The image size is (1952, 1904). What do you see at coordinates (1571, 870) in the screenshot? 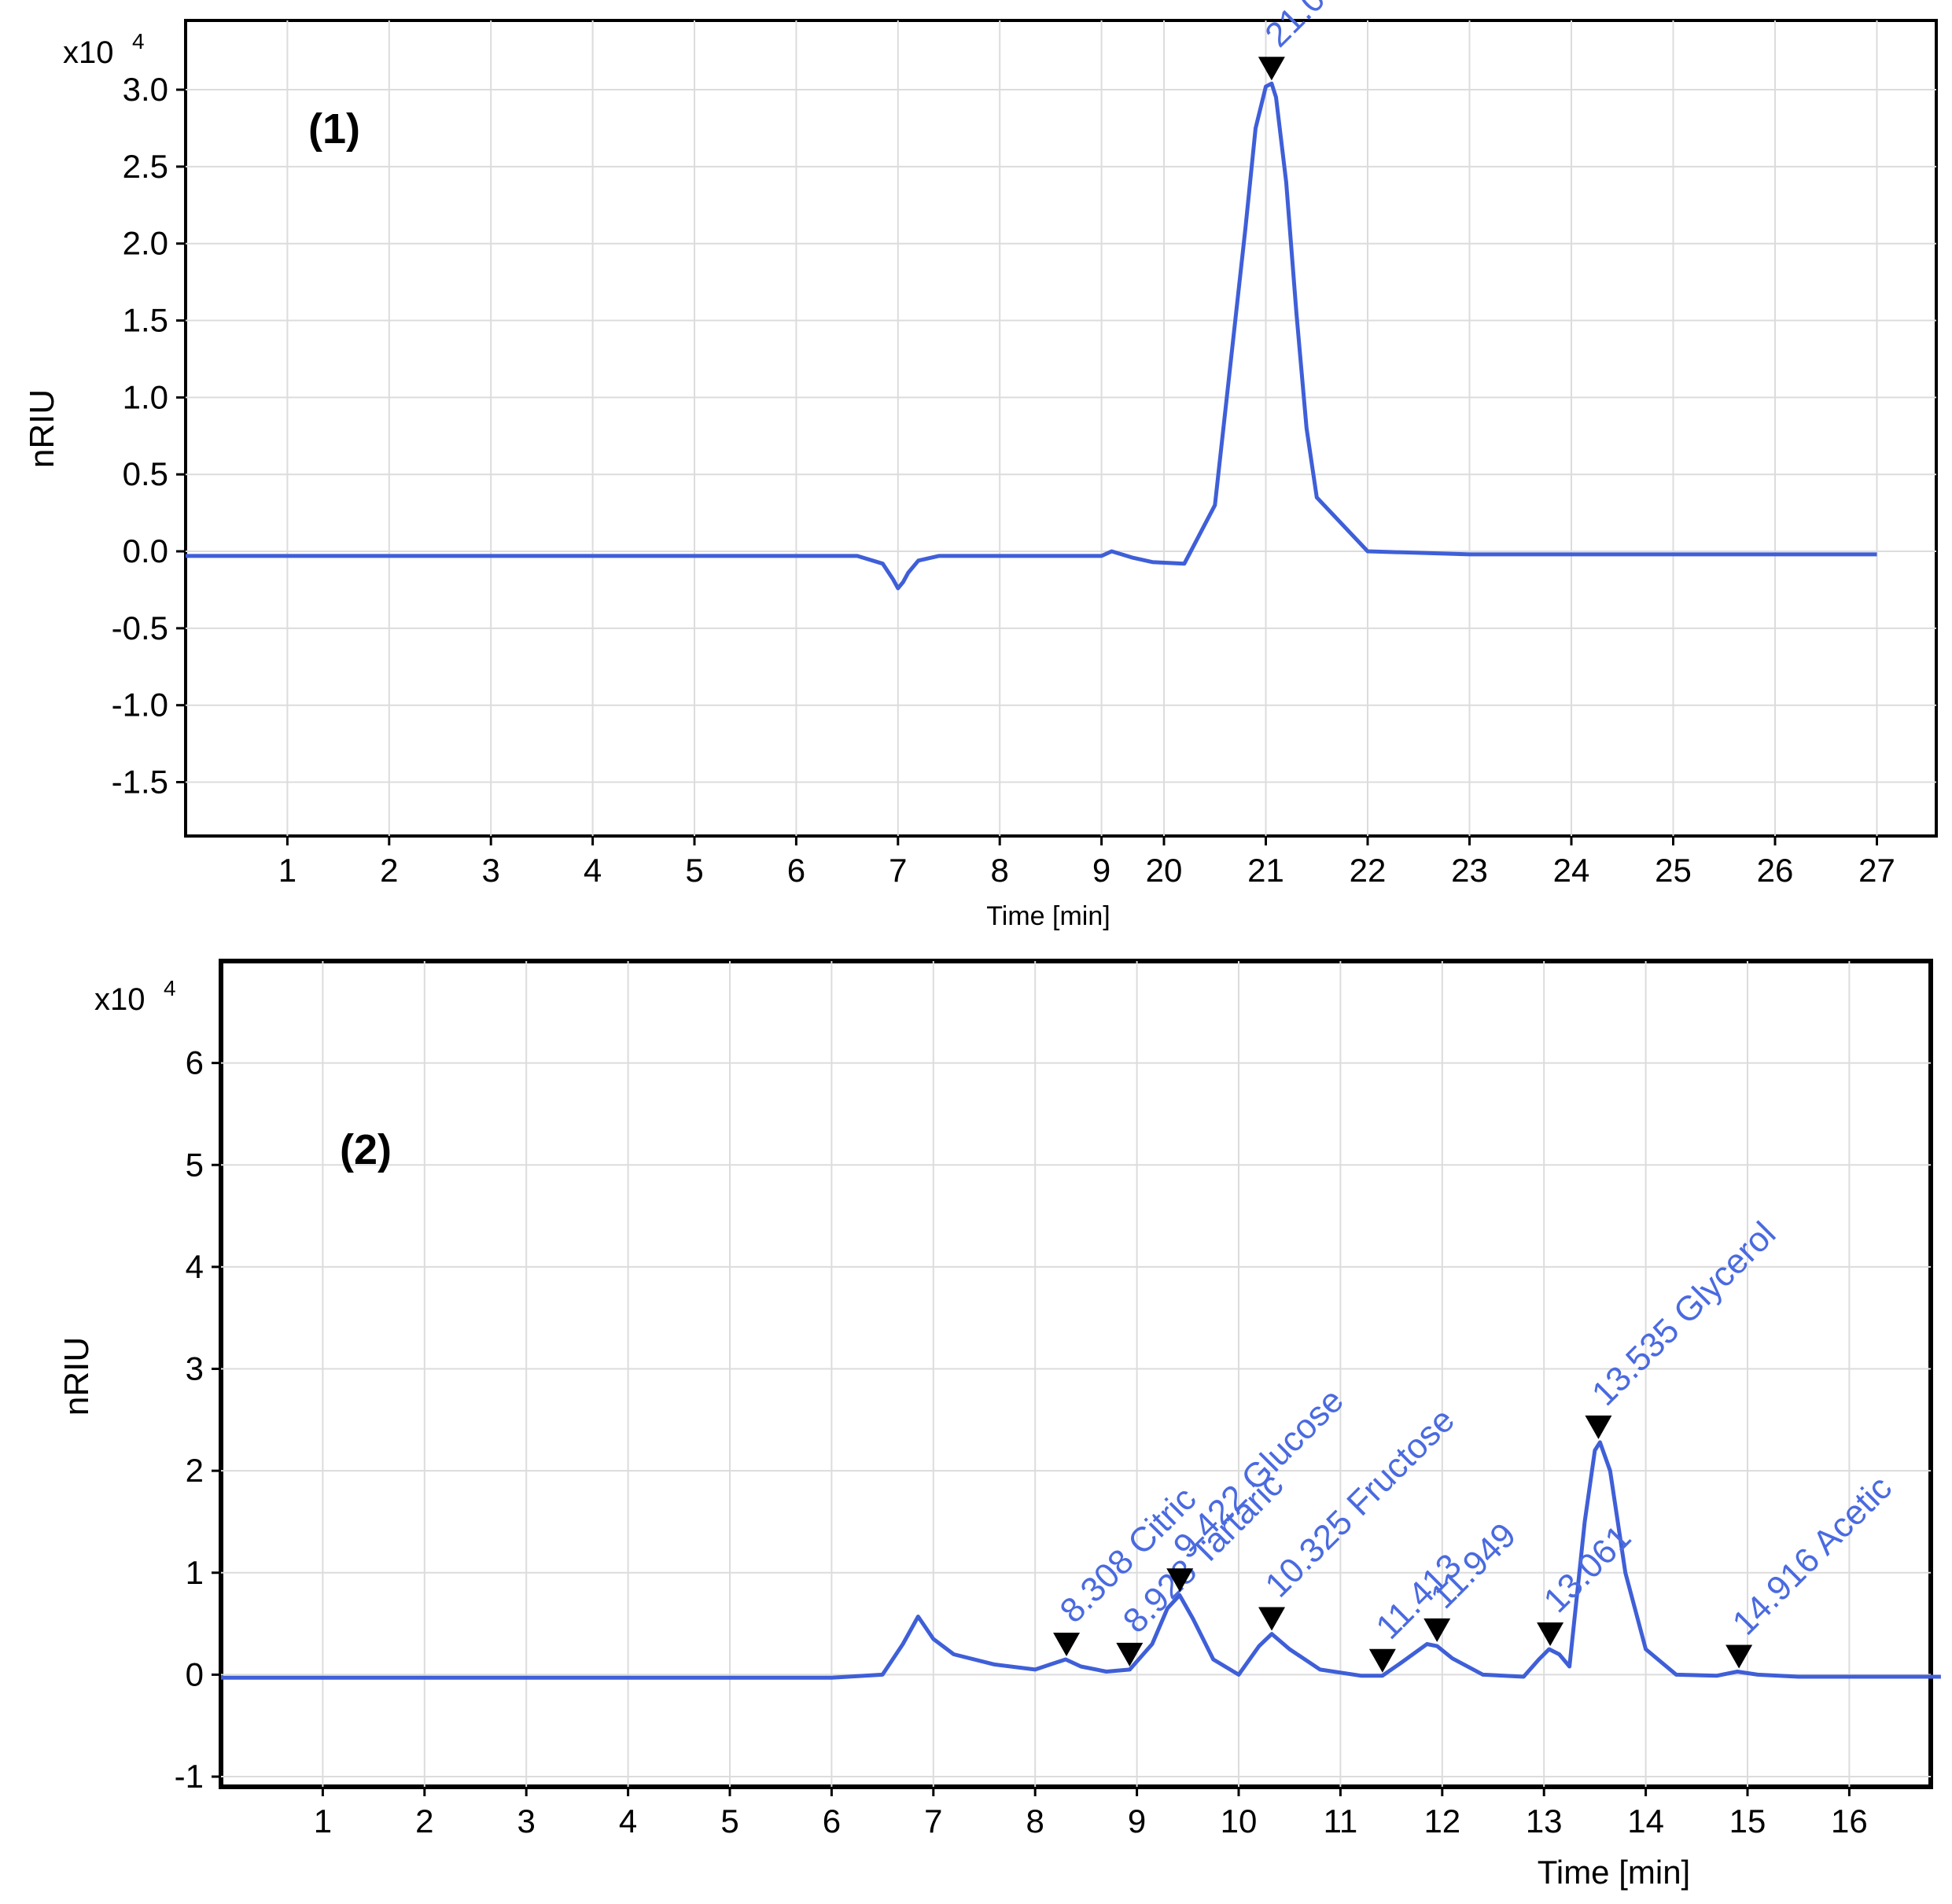
I see `x-tick-label: 24` at bounding box center [1571, 870].